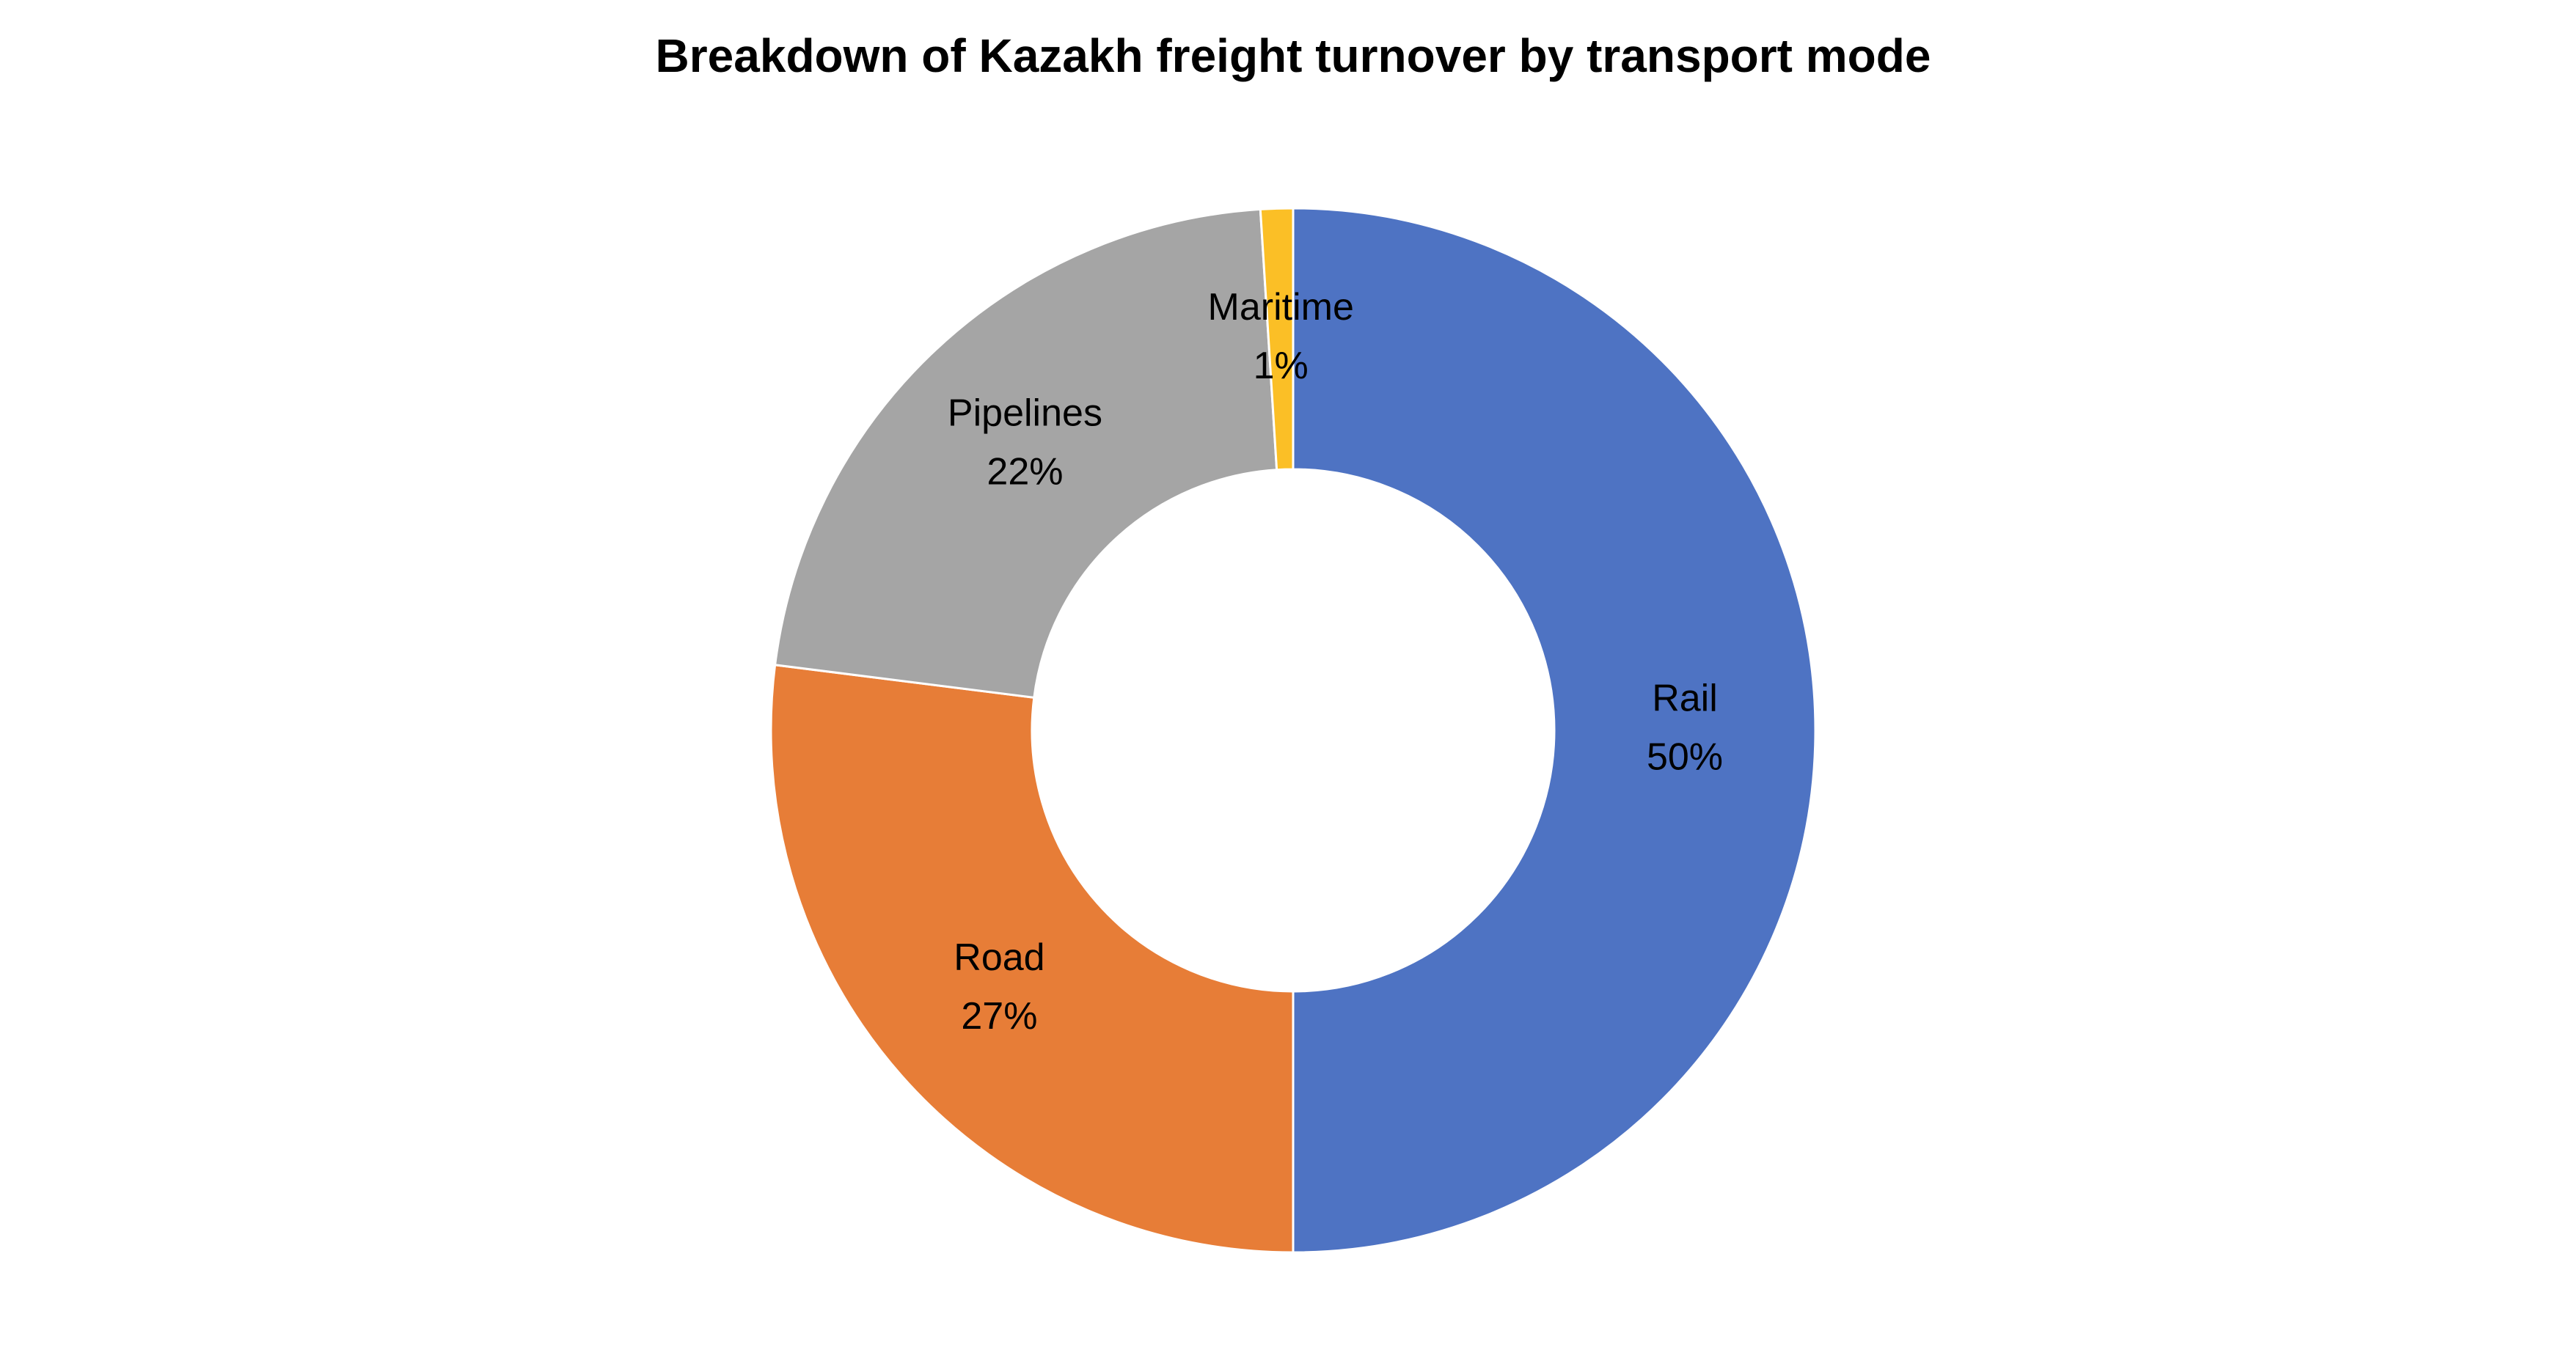 The width and height of the screenshot is (2576, 1358). I want to click on slice-value-label: 27%, so click(999, 1017).